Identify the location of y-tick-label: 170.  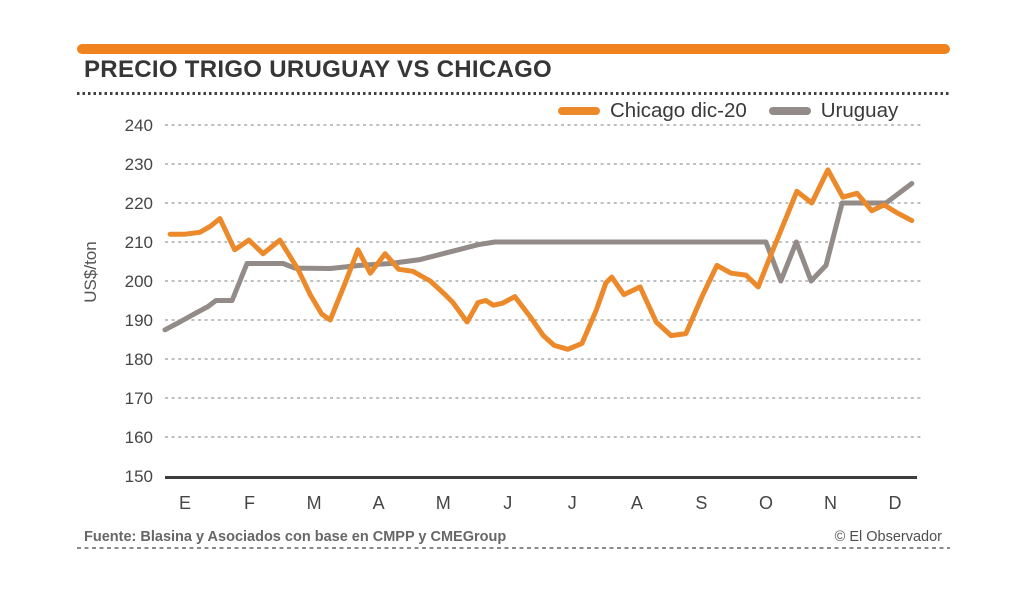
(139, 398).